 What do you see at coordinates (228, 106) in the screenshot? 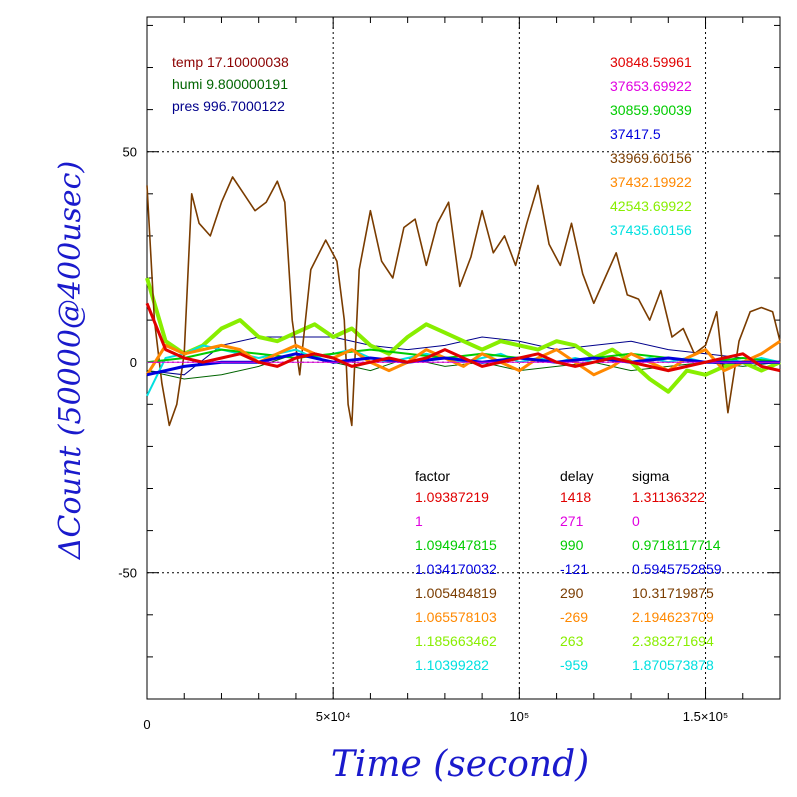
I see `env-label-2: pres 996.7000122` at bounding box center [228, 106].